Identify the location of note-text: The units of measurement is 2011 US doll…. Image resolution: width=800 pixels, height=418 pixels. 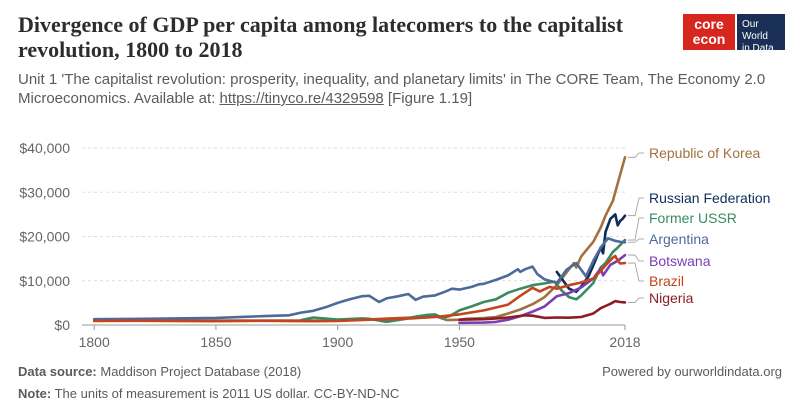
(225, 393).